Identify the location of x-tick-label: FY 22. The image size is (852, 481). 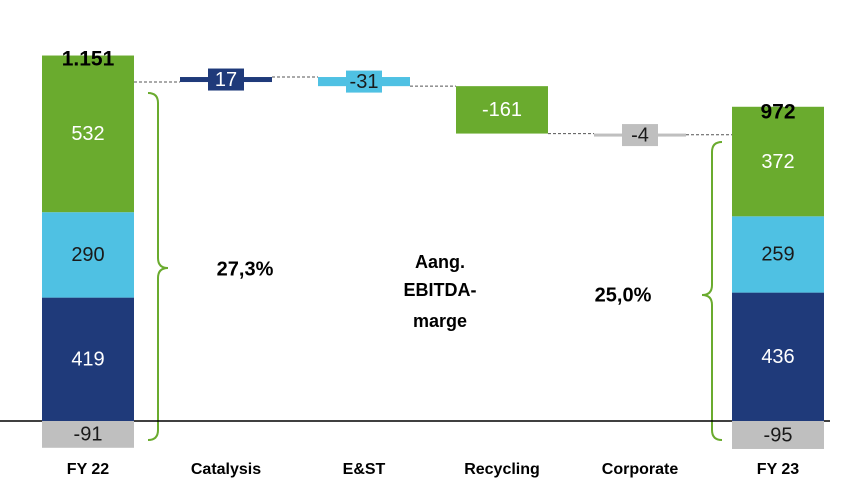
(88, 469).